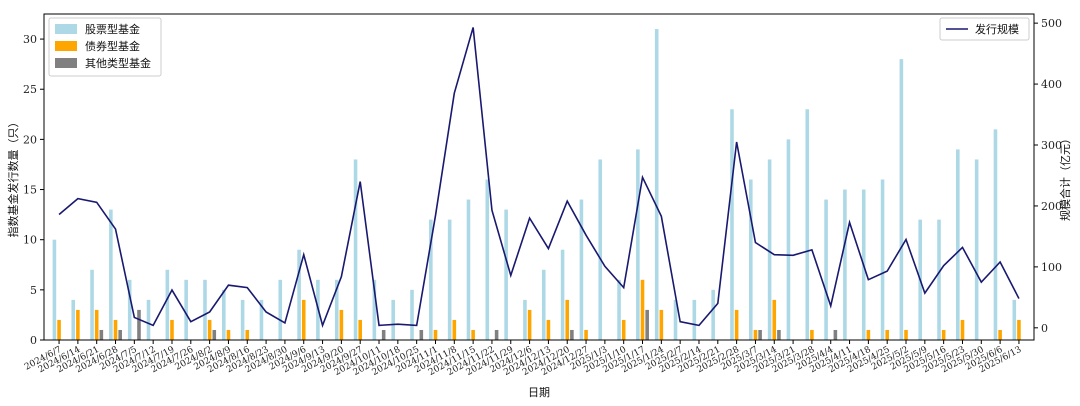 This screenshot has height=406, width=1080. I want to click on right-axis: 0 100 200 300 400 500, so click(1048, 176).